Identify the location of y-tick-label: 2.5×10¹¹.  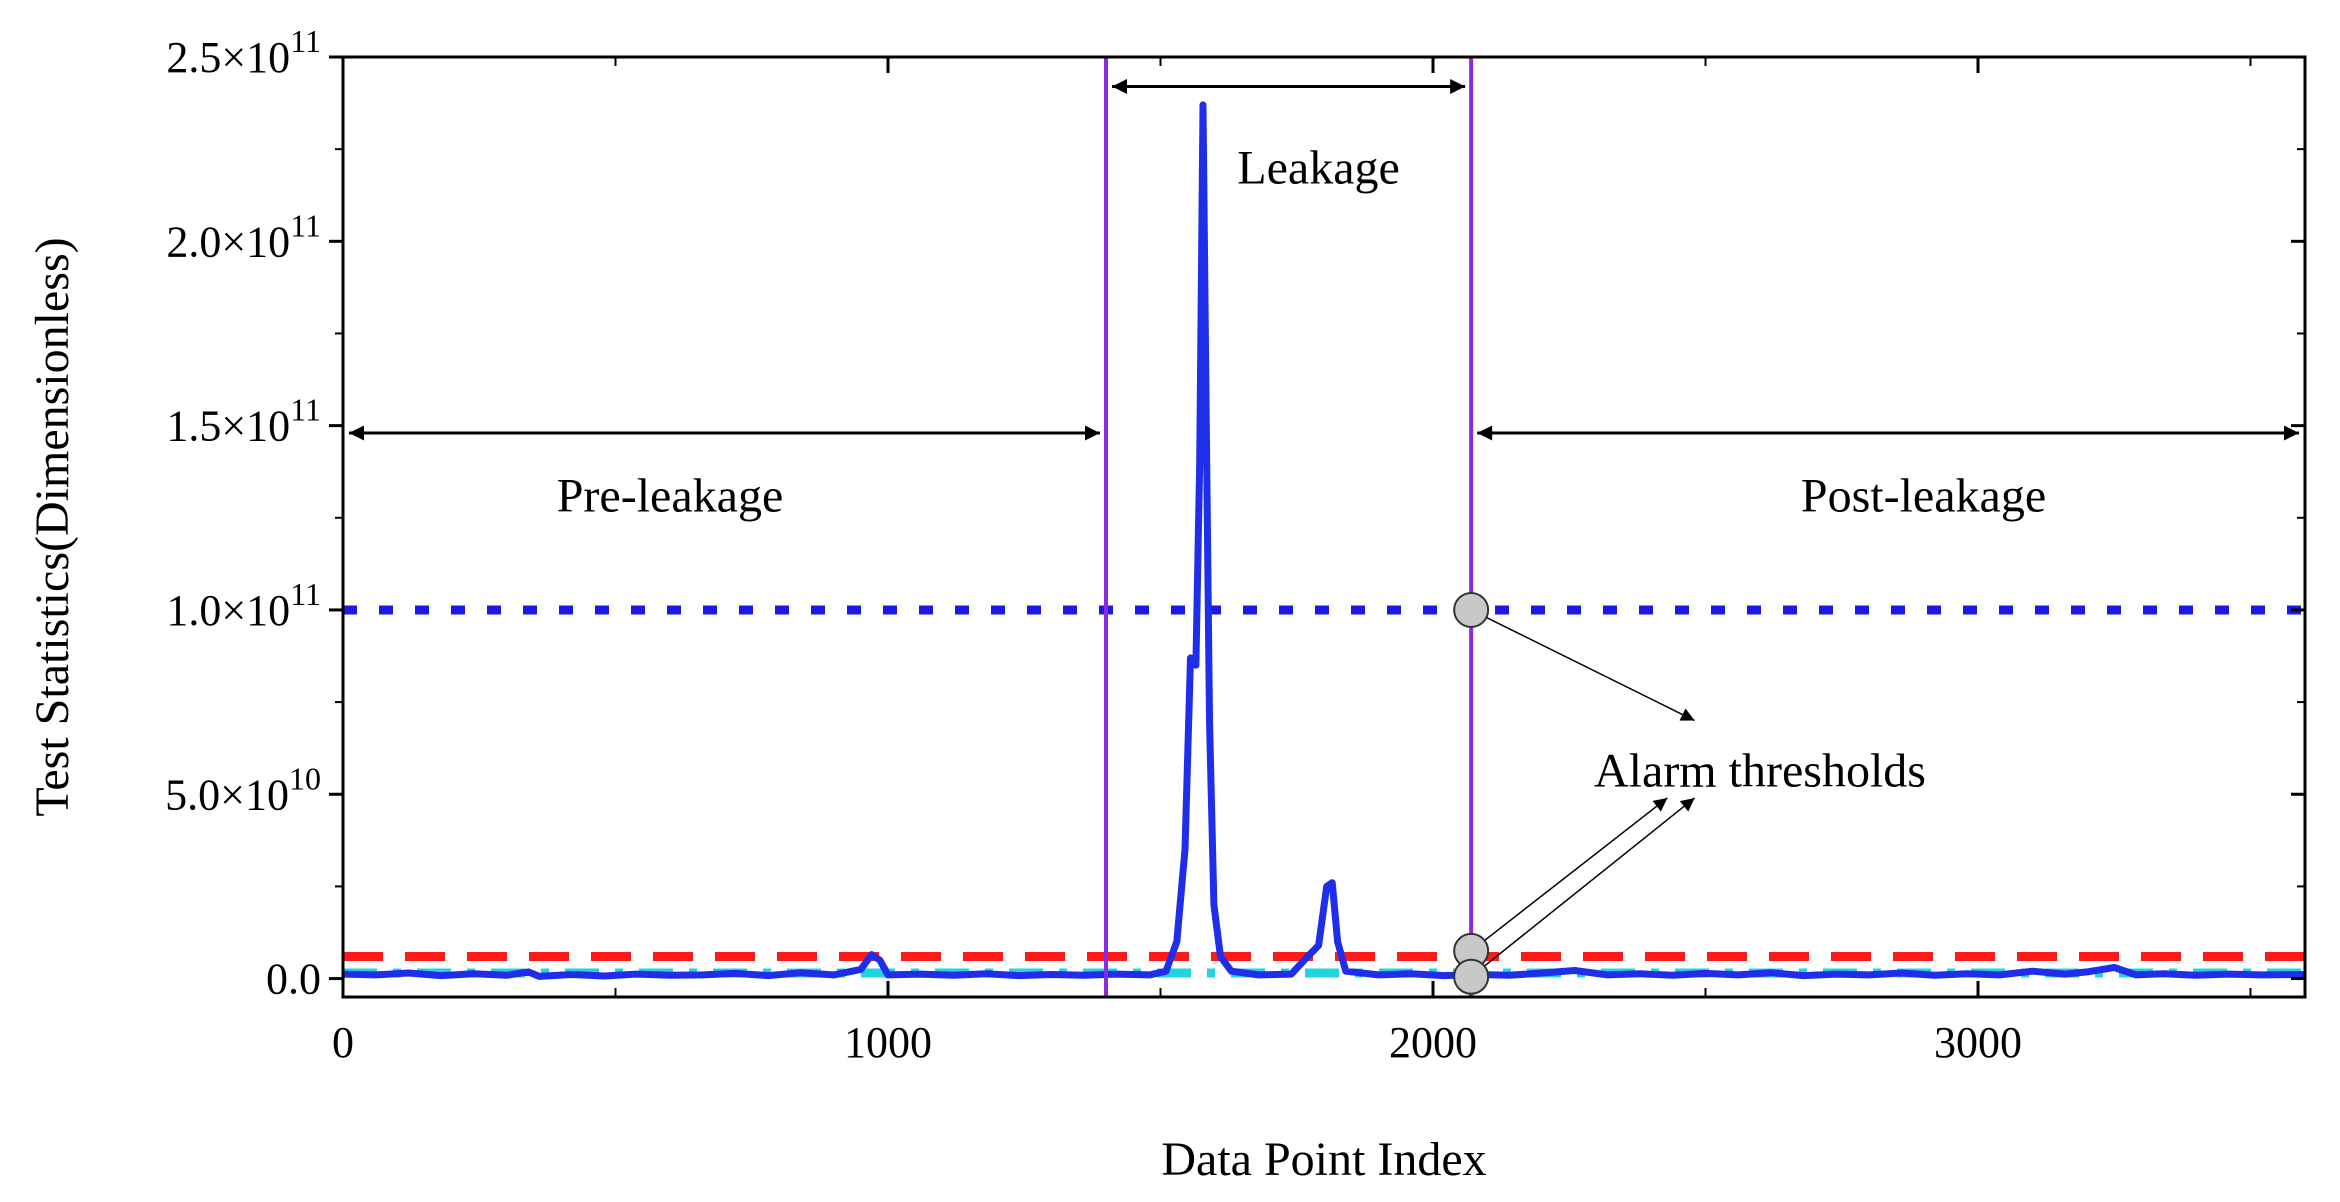
(243, 52).